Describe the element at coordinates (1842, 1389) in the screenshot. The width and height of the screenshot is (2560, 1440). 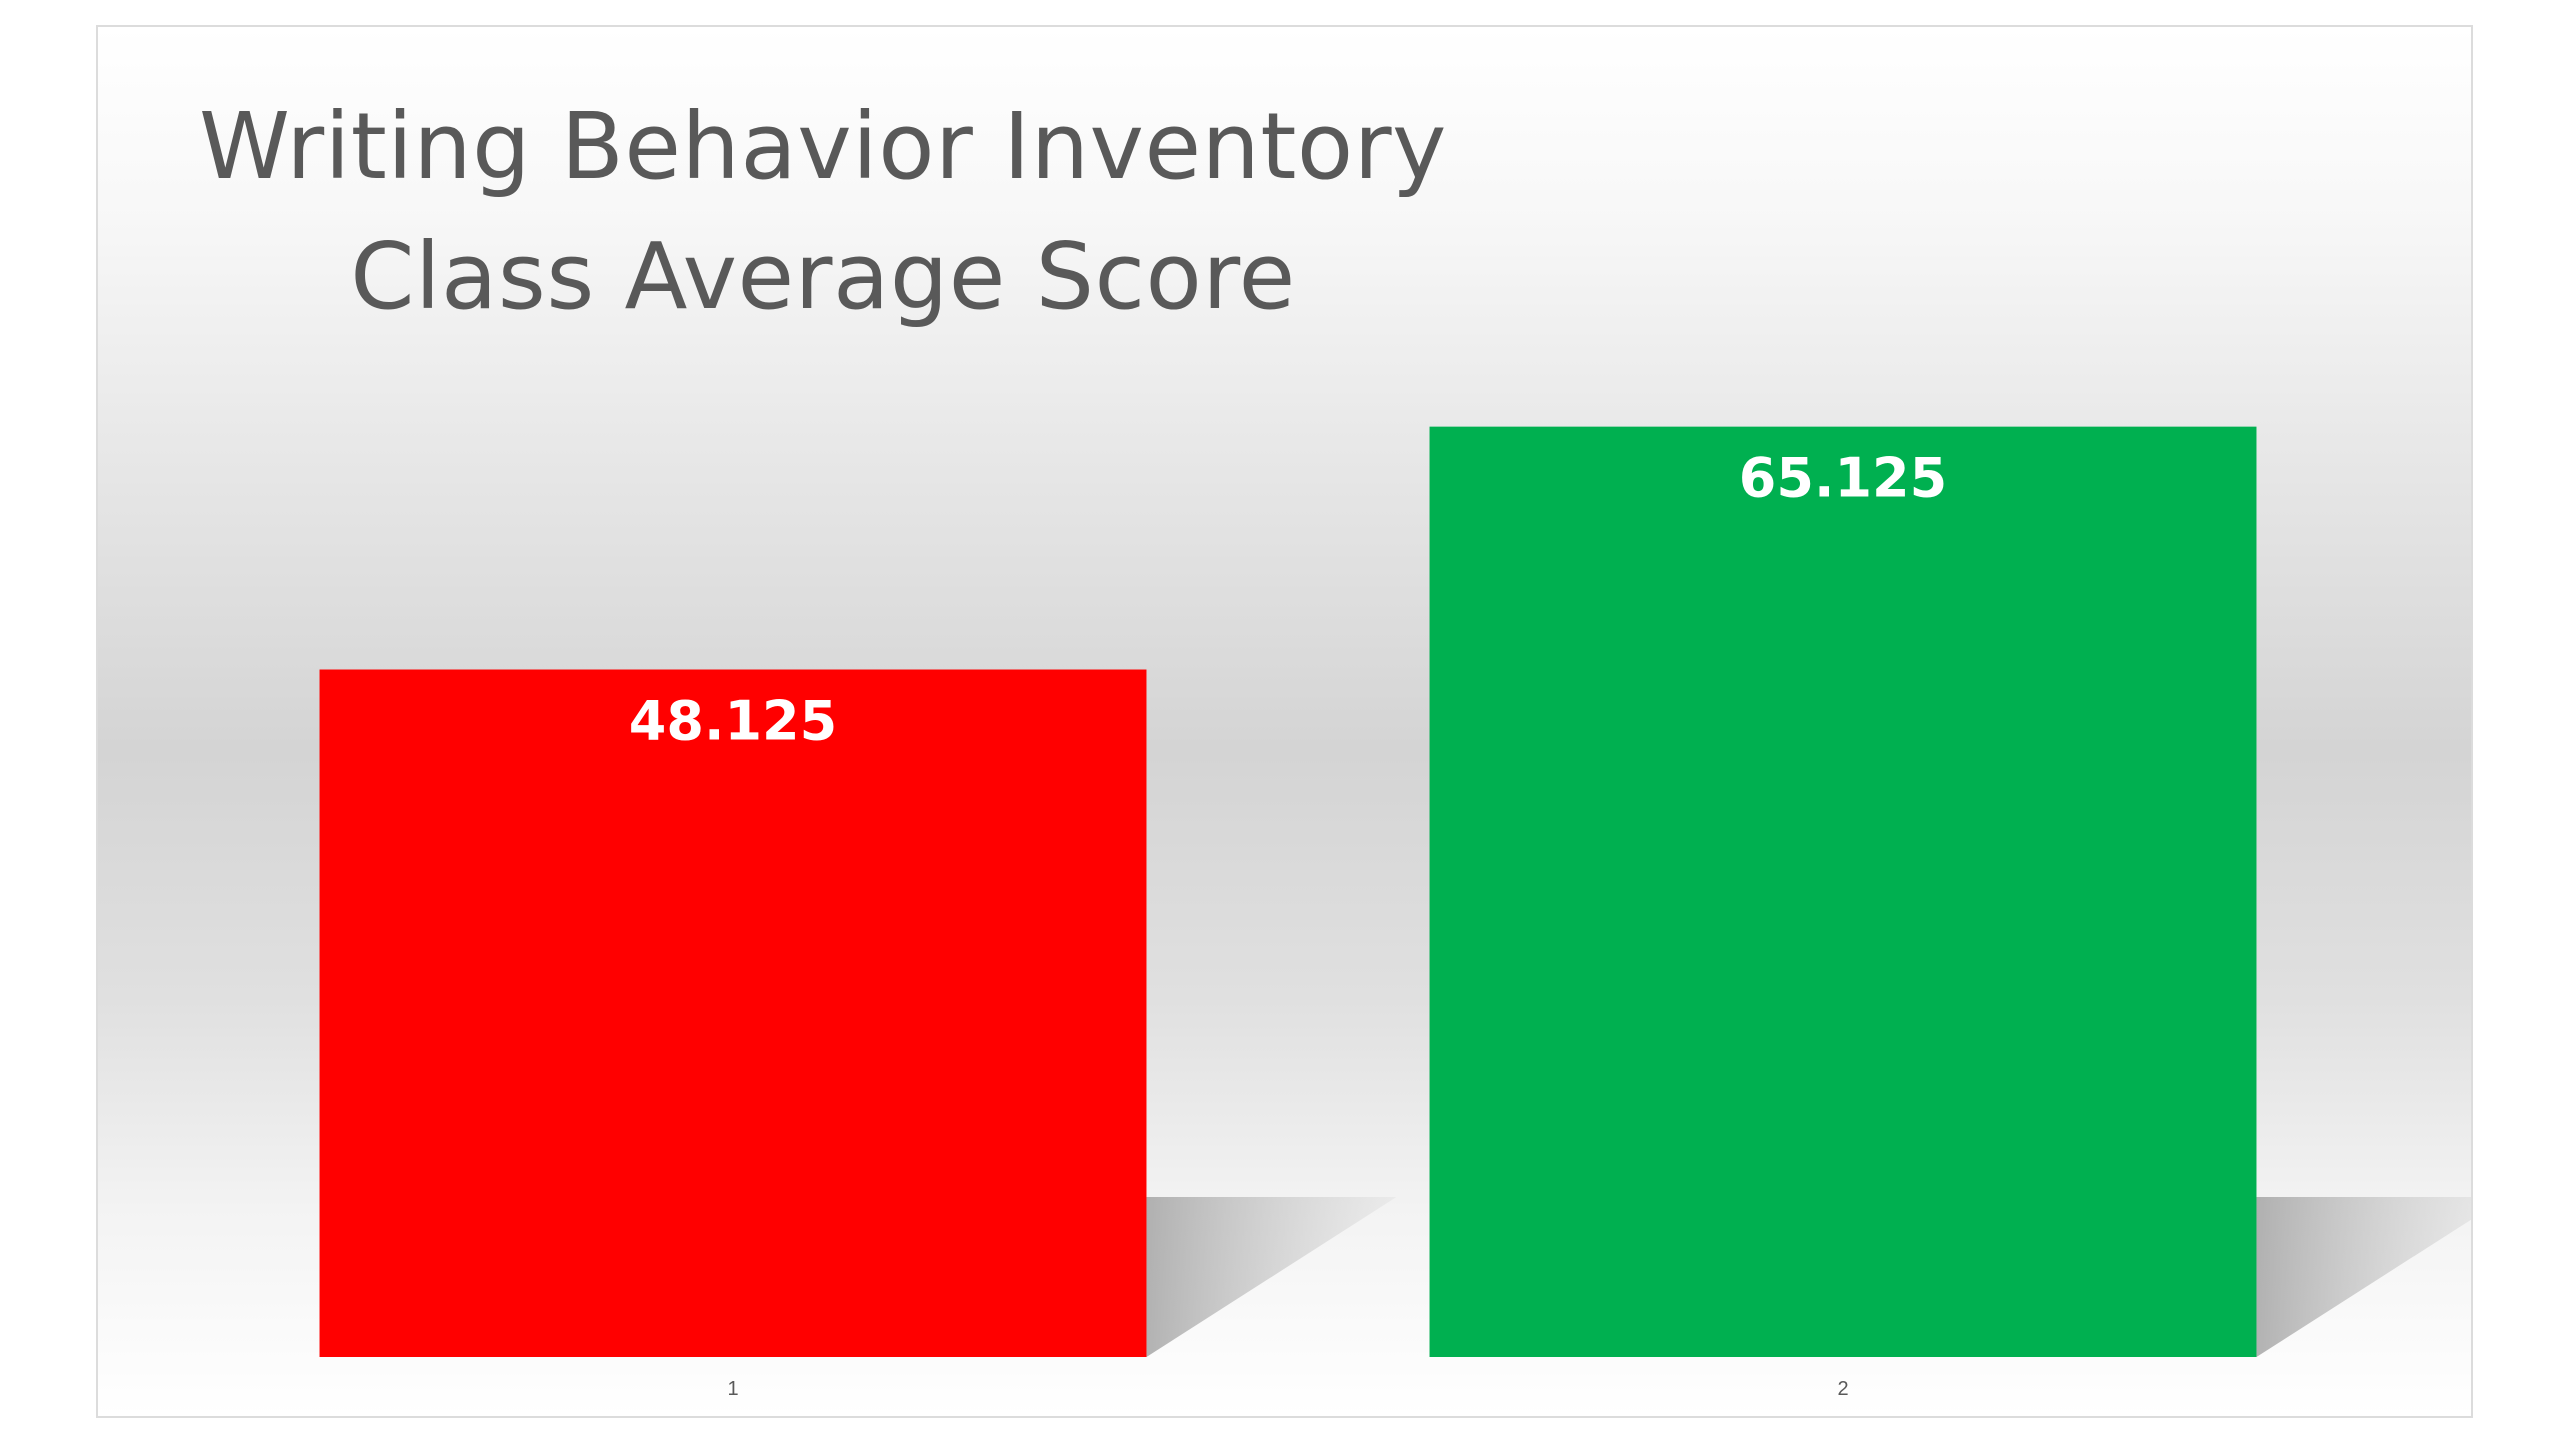
I see `x-tick-label-2: 2` at that location.